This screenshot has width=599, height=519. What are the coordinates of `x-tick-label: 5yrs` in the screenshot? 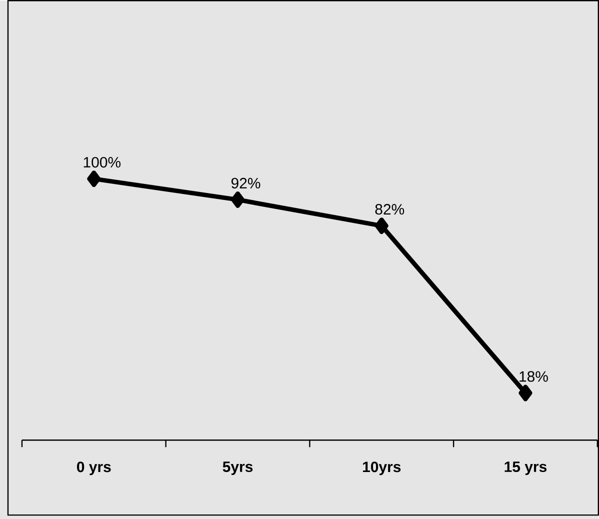 It's located at (237, 468).